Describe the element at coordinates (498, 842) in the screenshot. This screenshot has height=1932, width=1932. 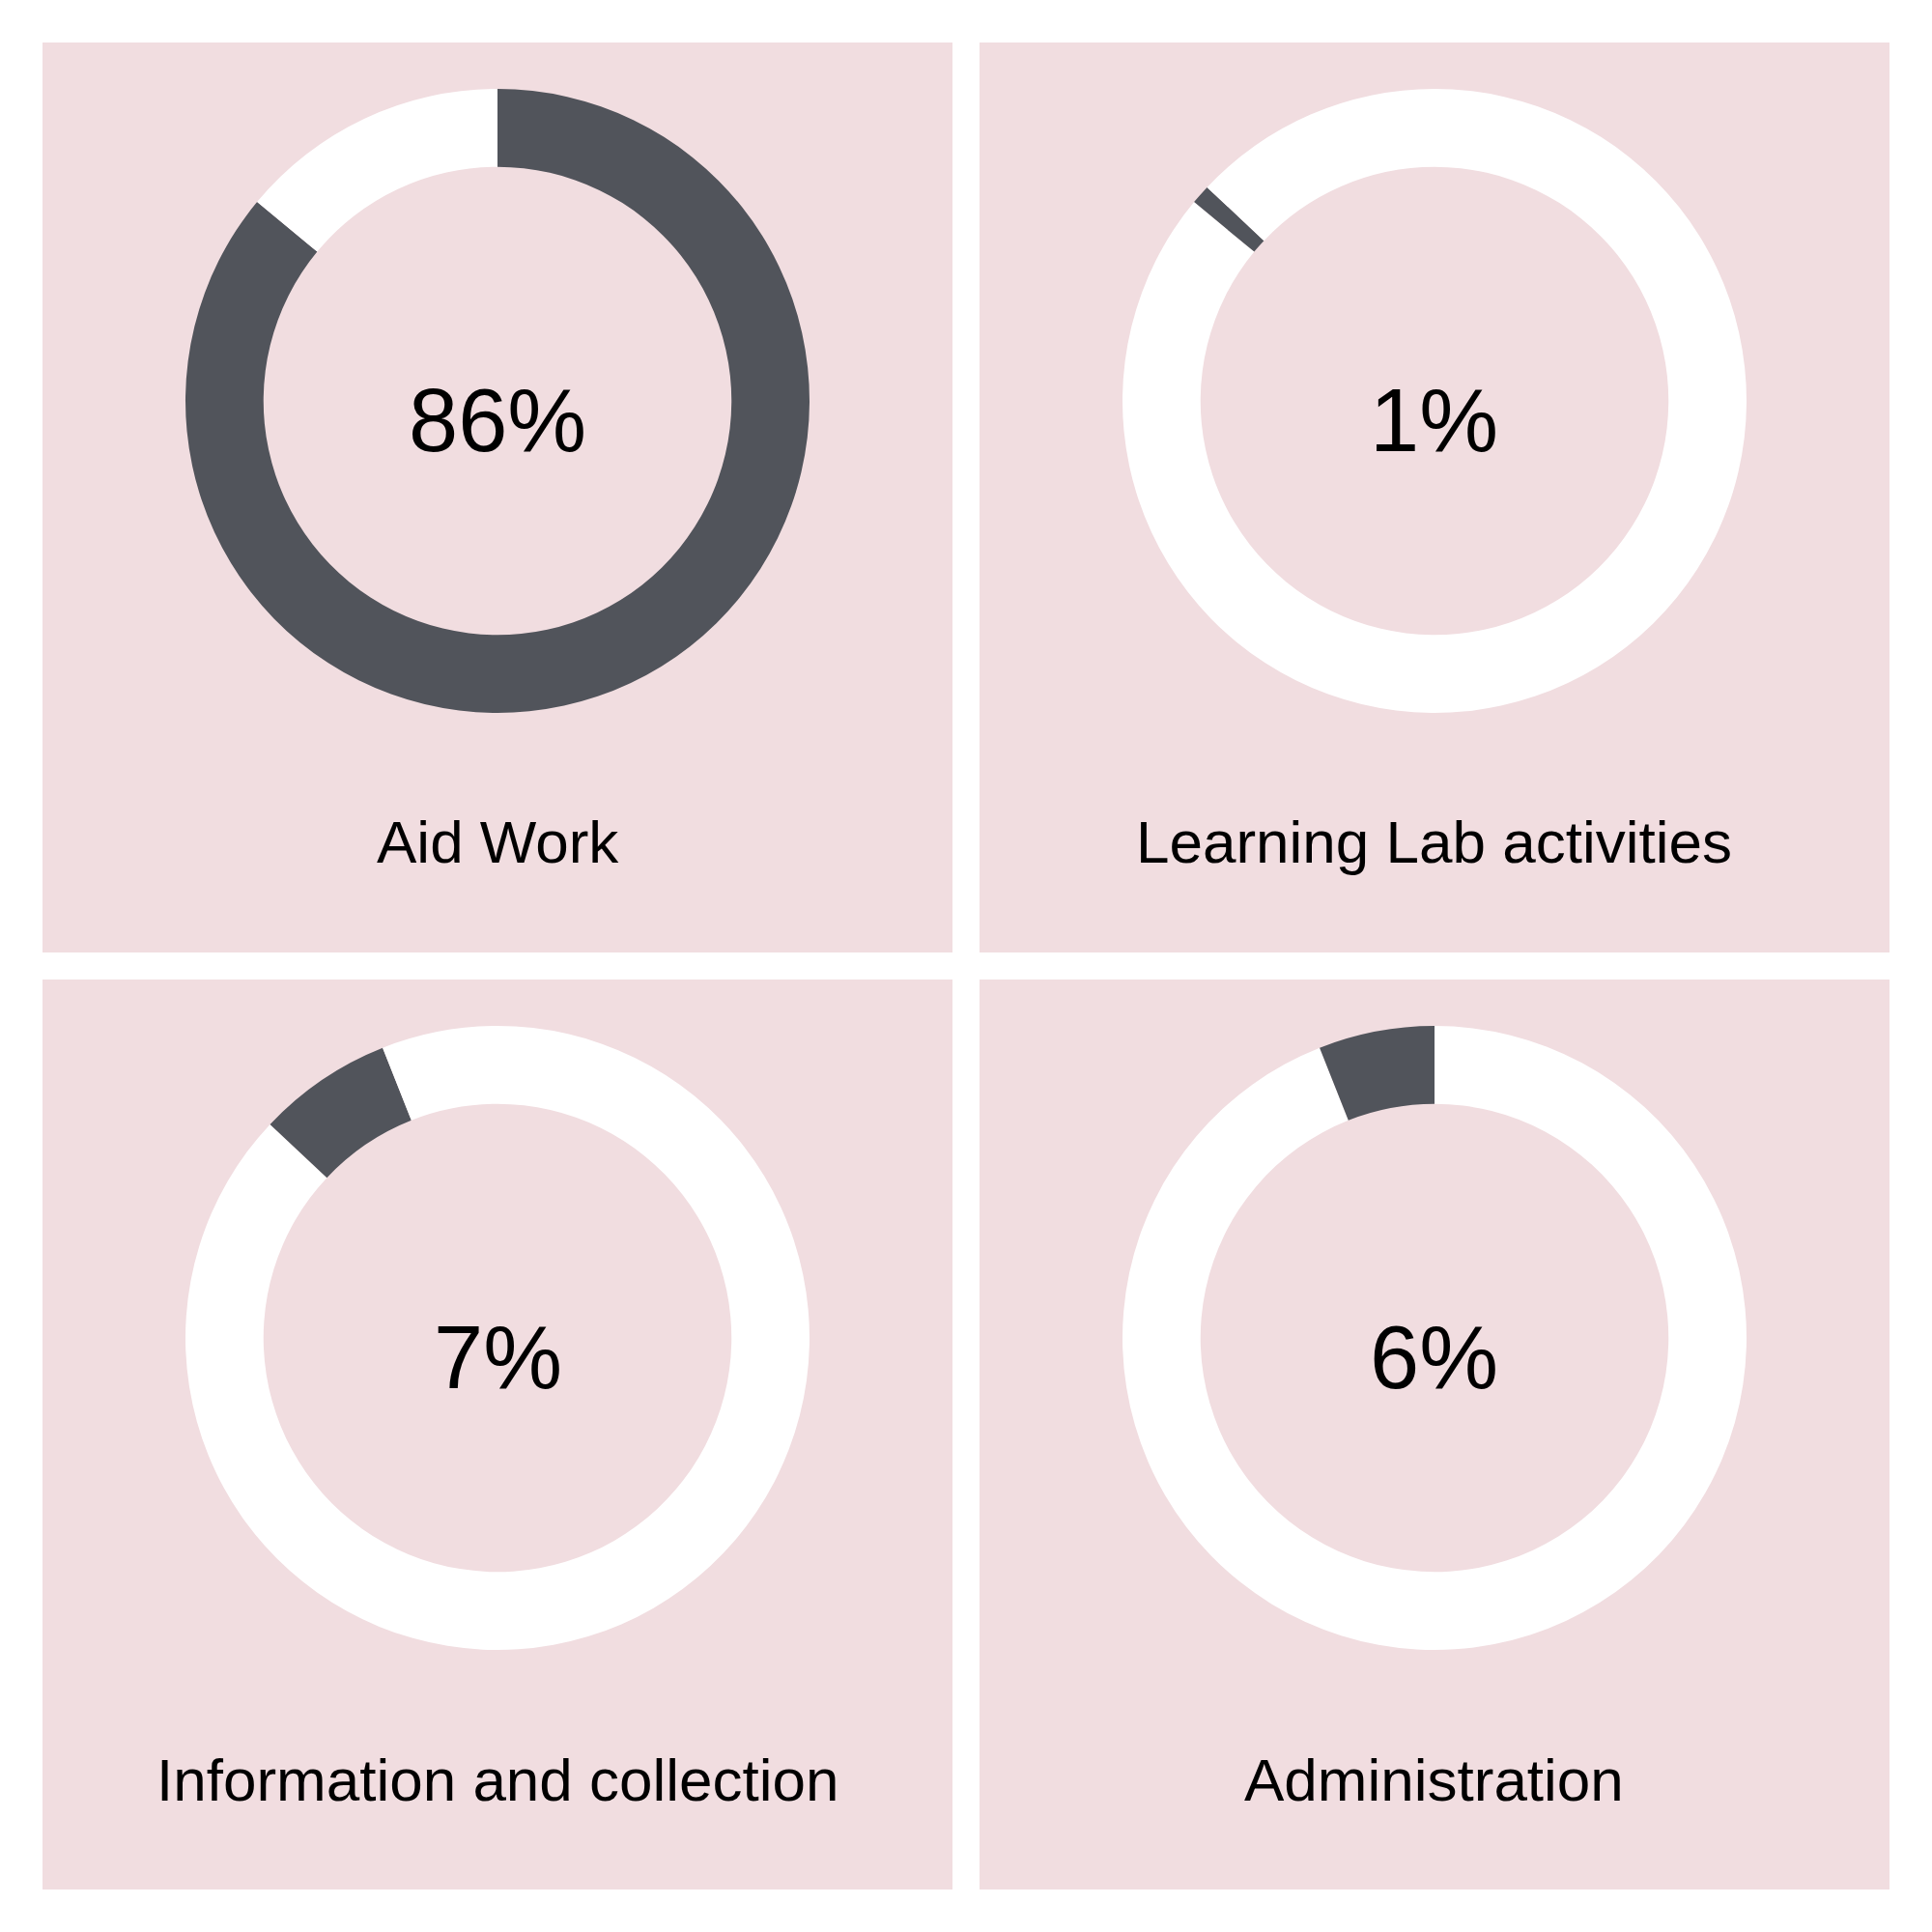
I see `text: Aid Work` at that location.